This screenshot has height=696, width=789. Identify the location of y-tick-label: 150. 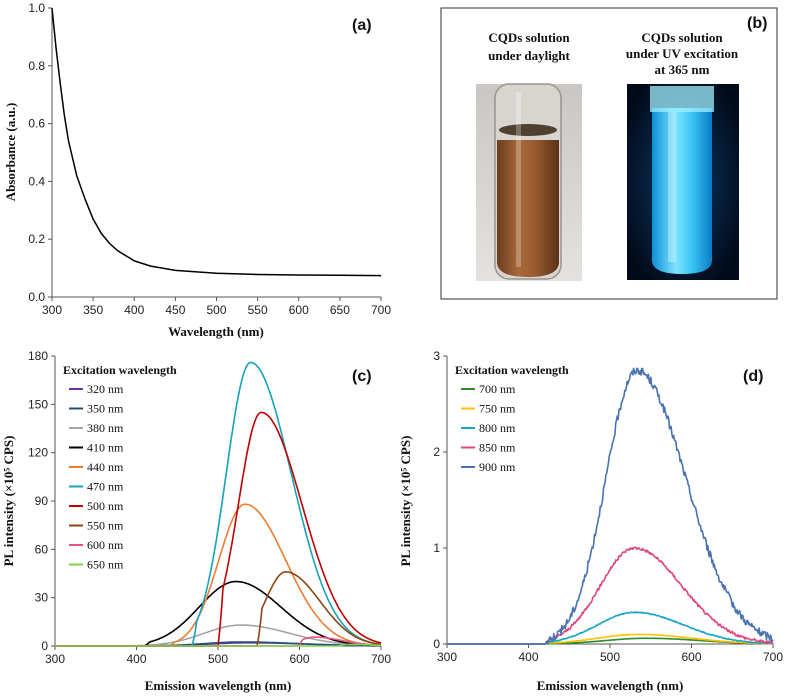
(38, 404).